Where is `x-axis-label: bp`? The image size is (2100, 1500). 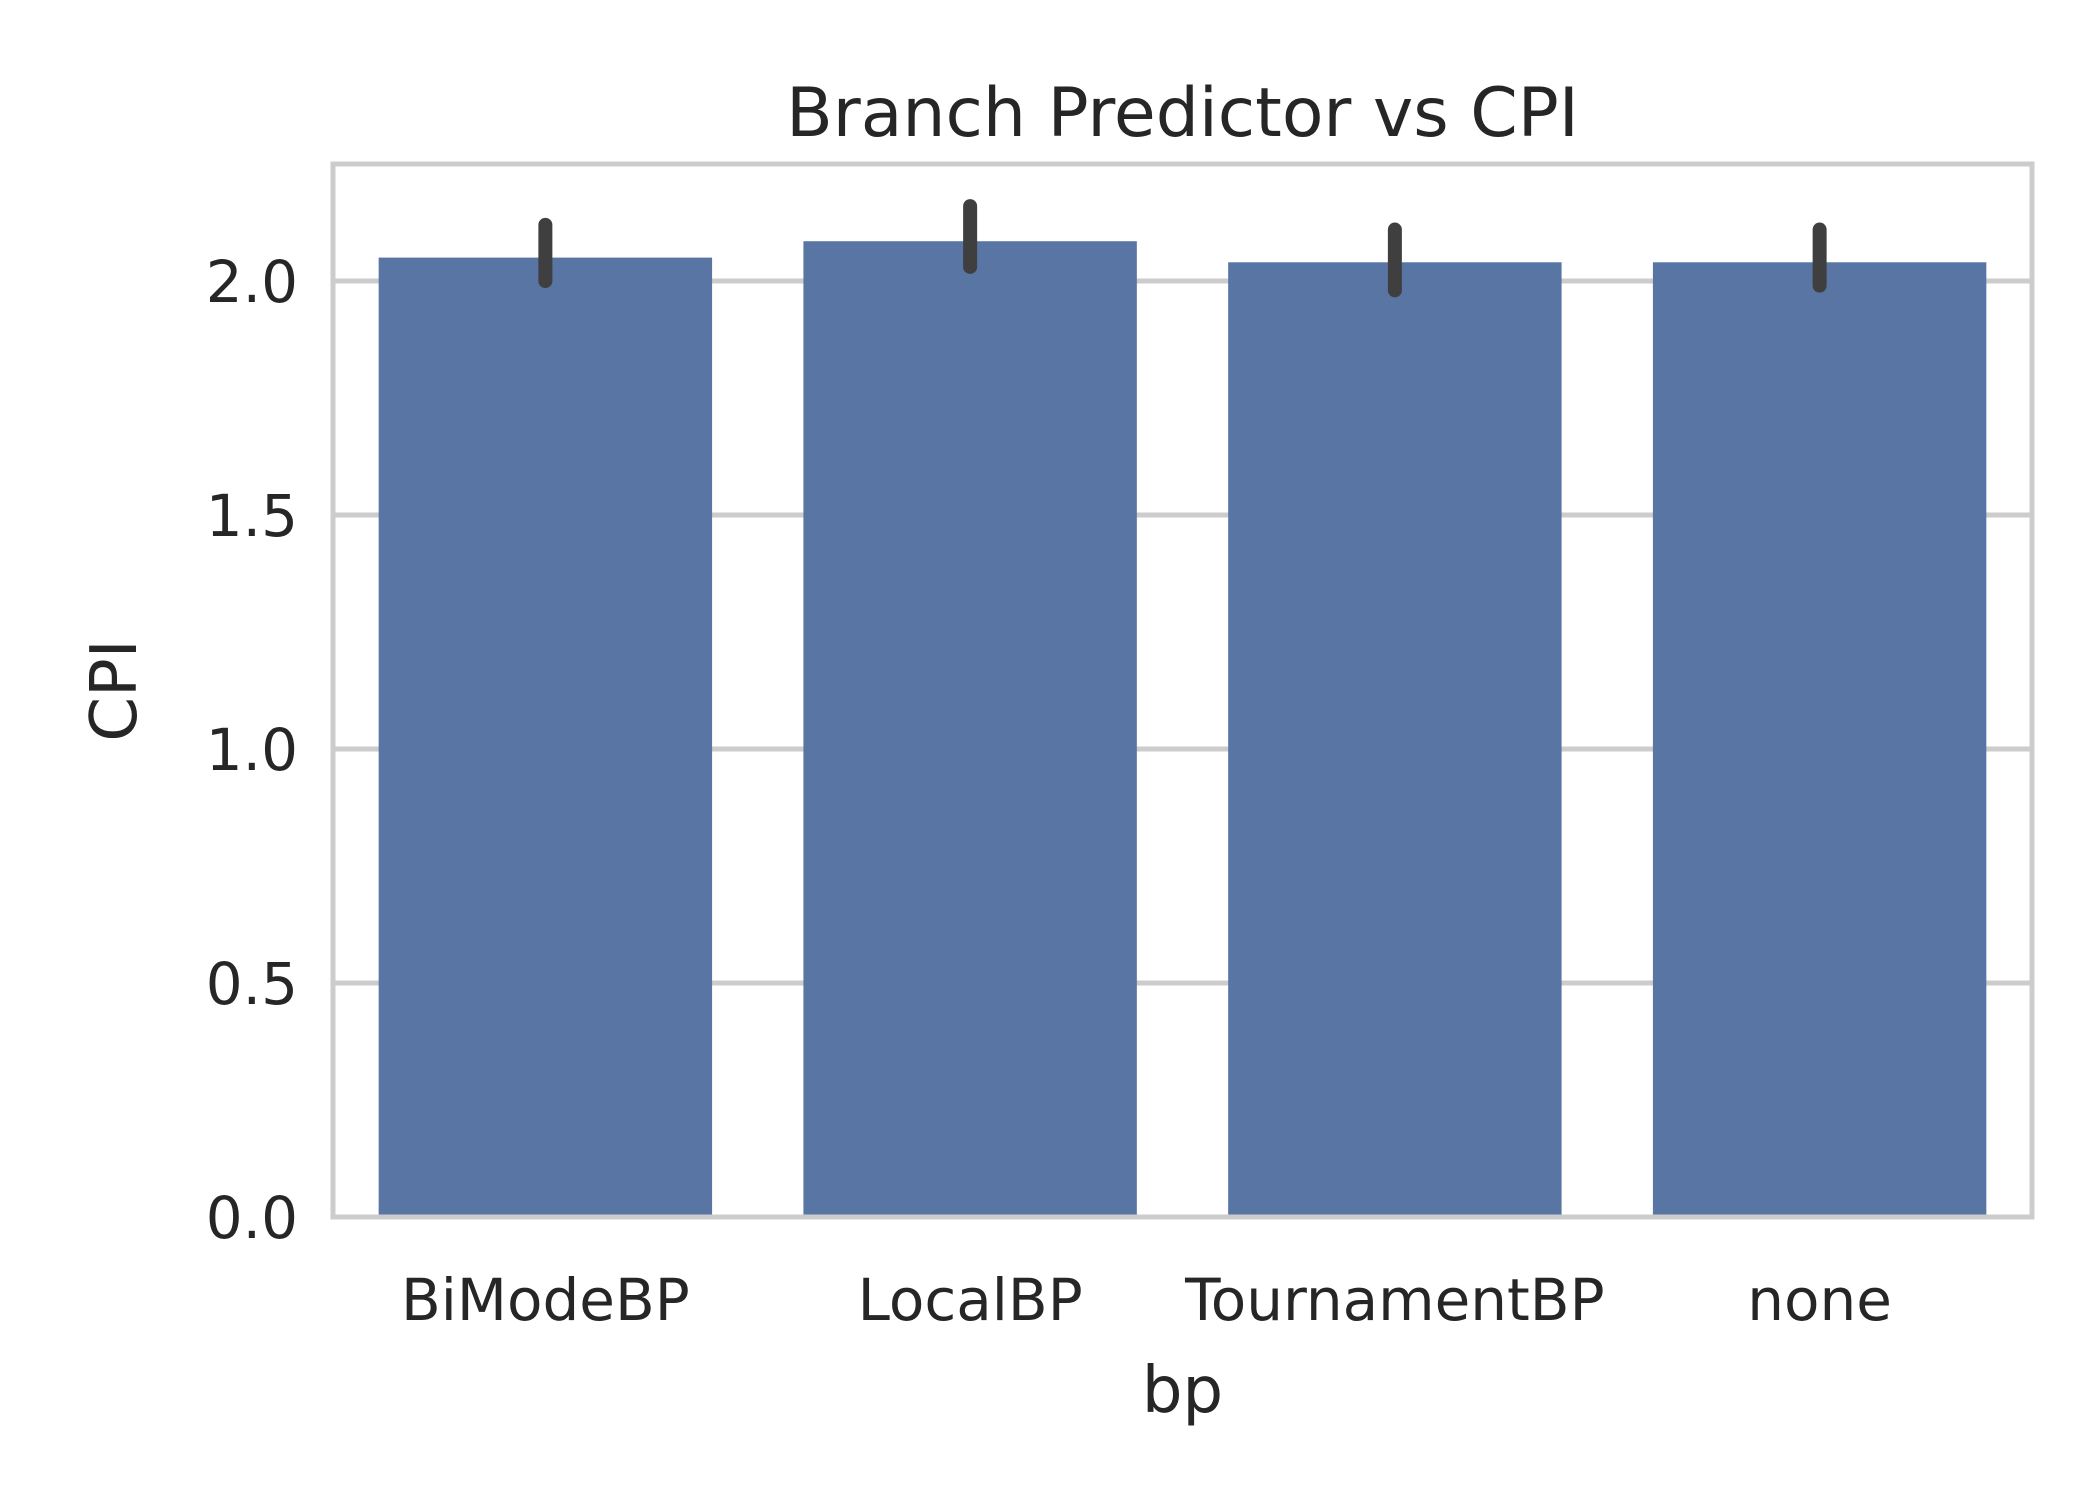
x-axis-label: bp is located at coordinates (1182, 1391).